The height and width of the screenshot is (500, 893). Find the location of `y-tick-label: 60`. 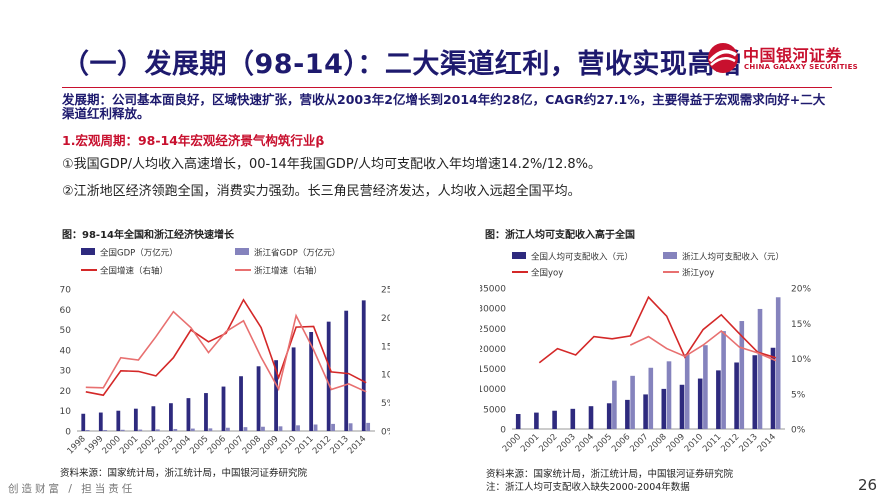

y-tick-label: 60 is located at coordinates (66, 311).